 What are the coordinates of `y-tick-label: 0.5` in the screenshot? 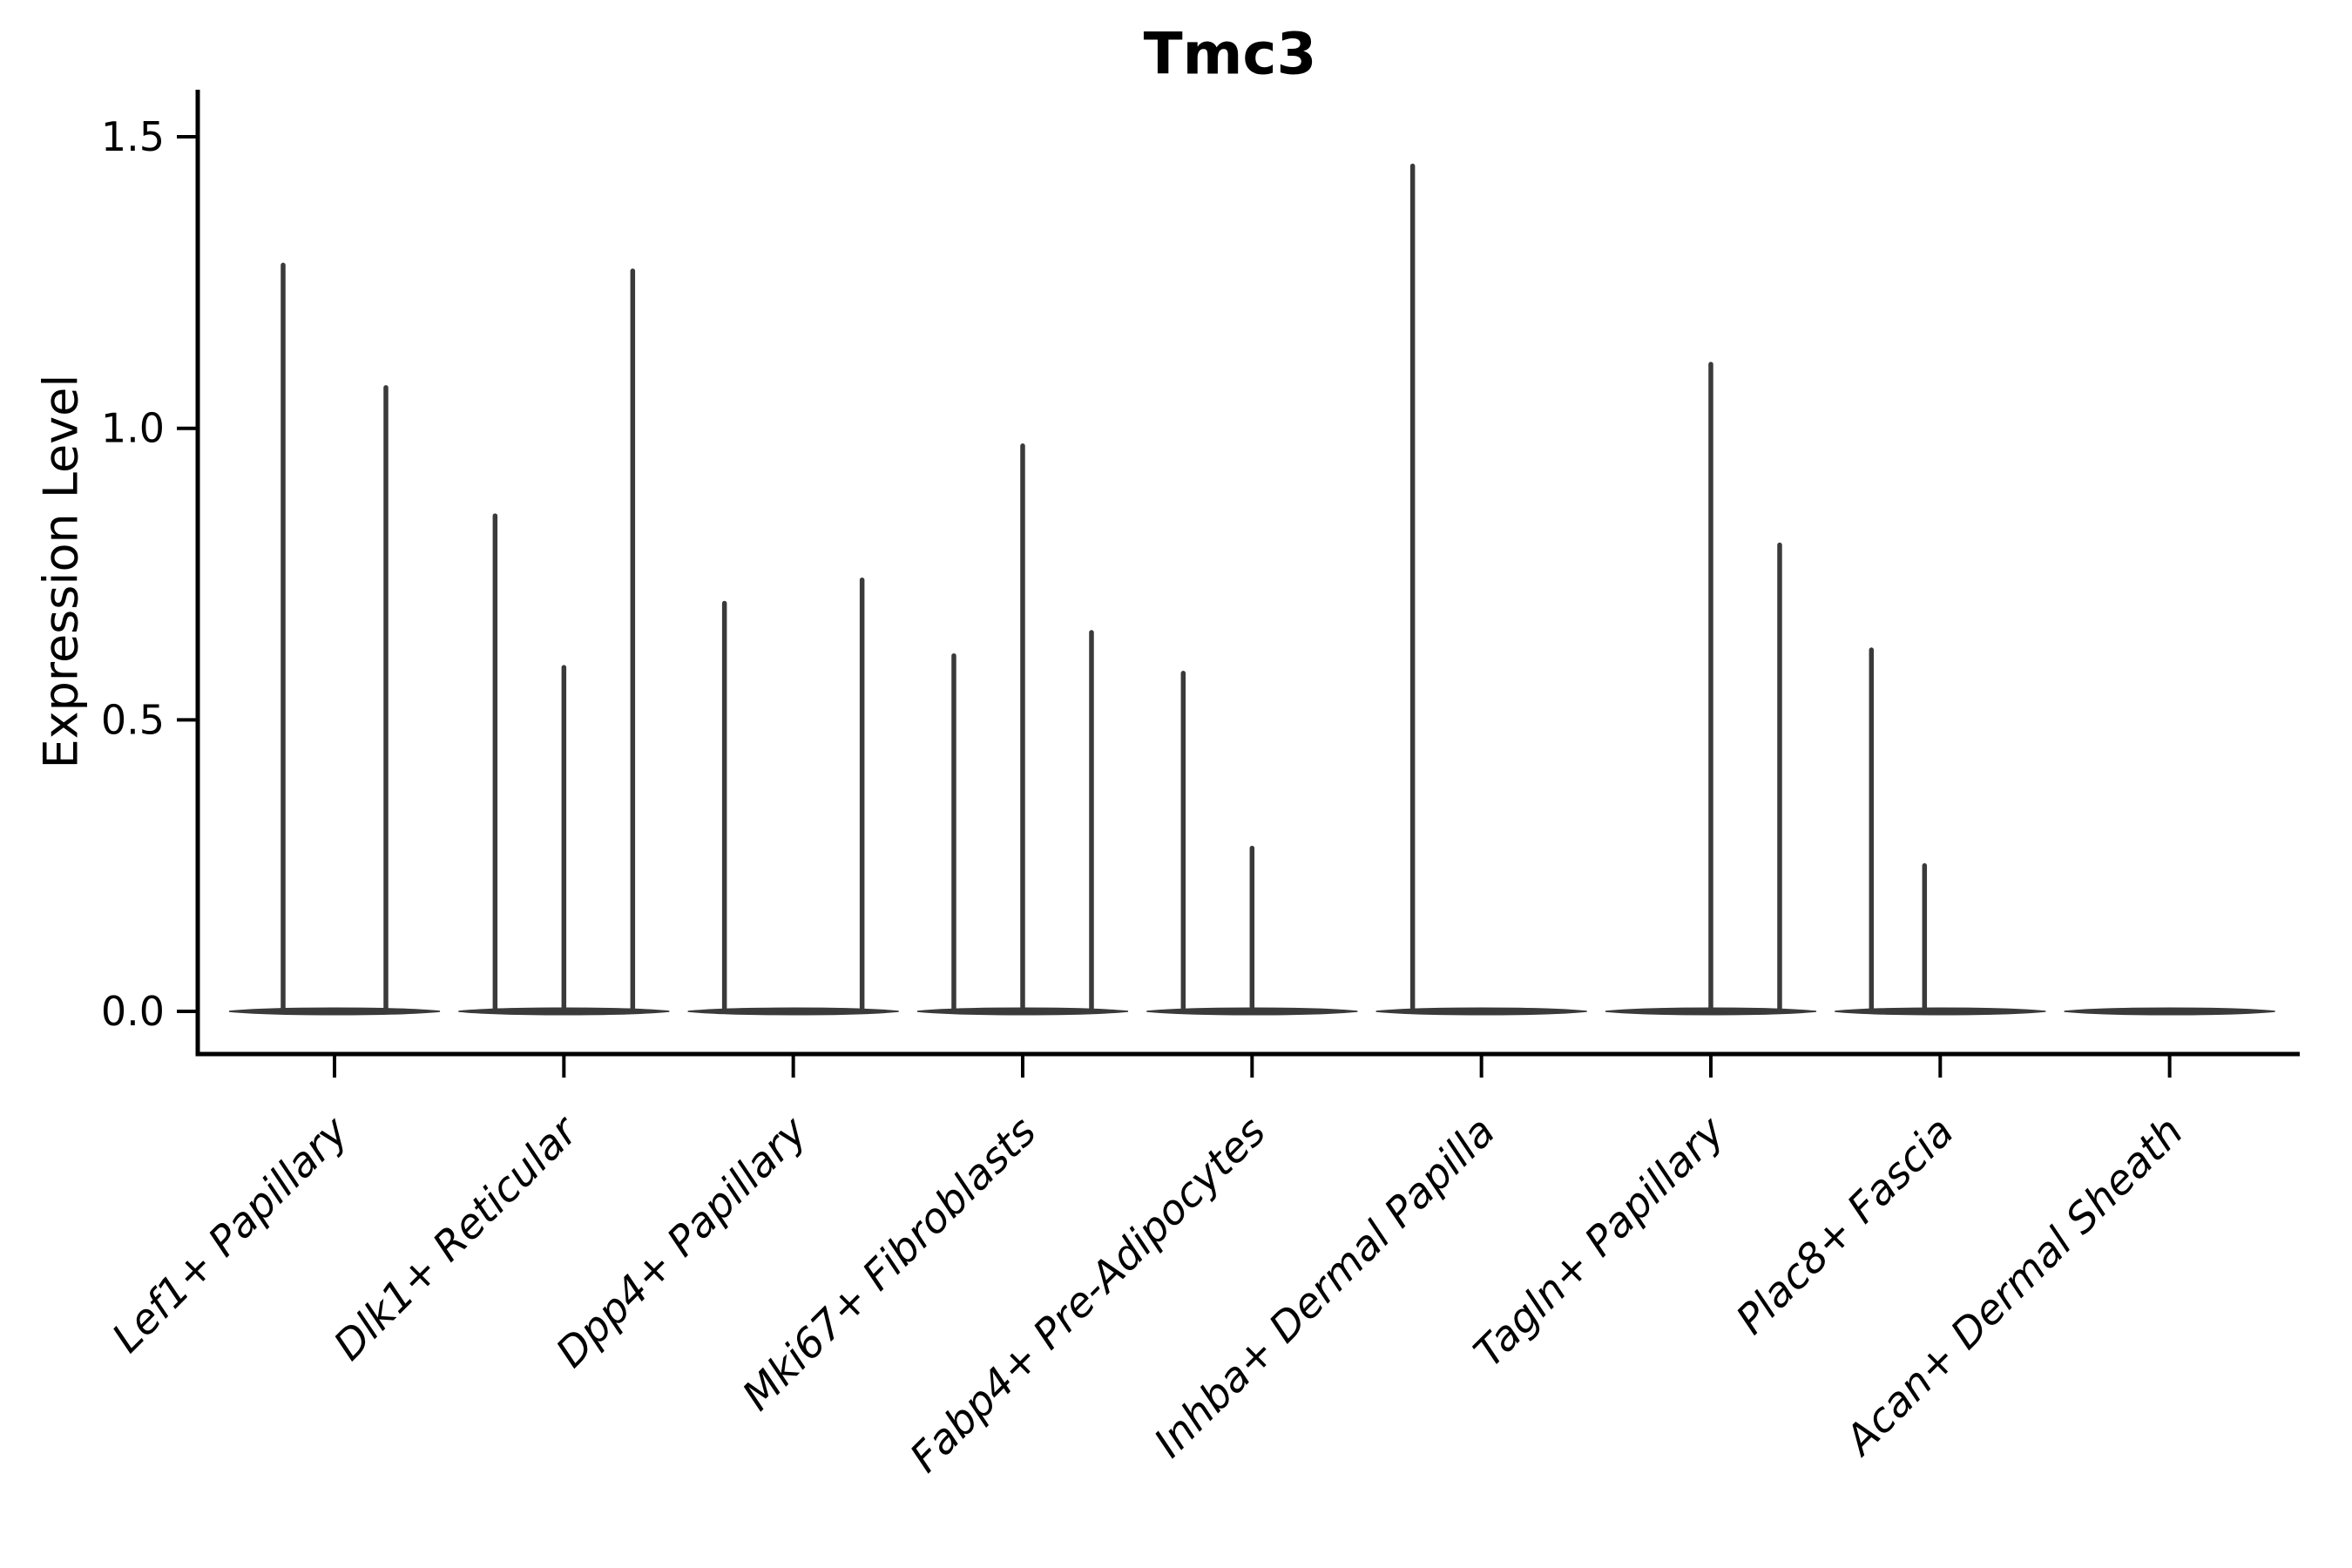 It's located at (133, 719).